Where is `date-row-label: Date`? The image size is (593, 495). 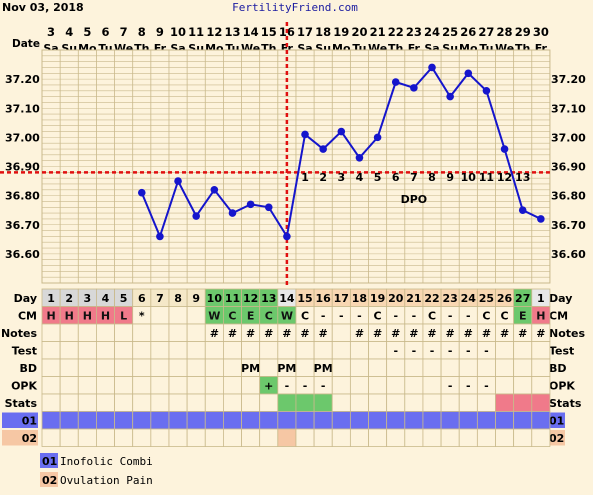 date-row-label: Date is located at coordinates (26, 44).